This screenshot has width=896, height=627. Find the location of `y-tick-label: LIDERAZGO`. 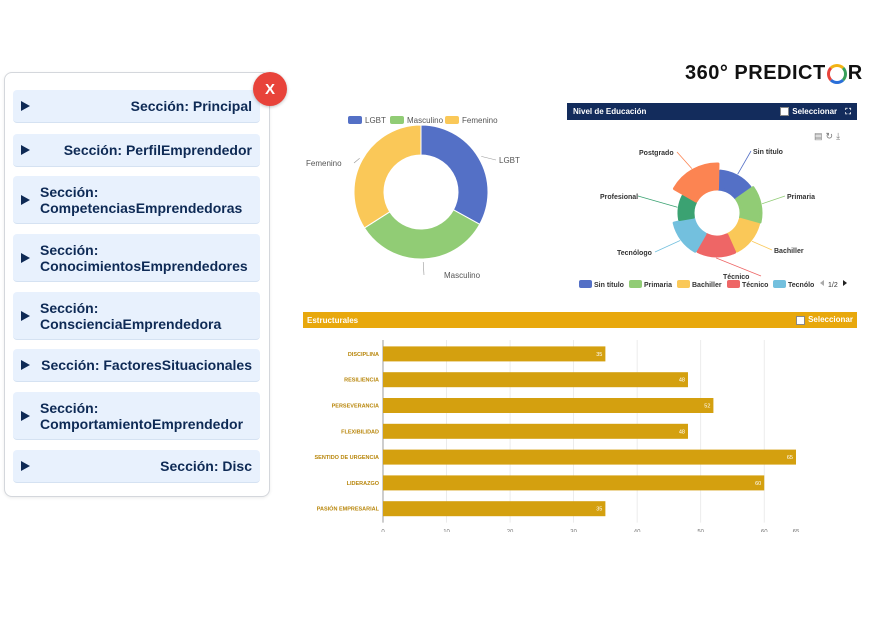

y-tick-label: LIDERAZGO is located at coordinates (363, 484).